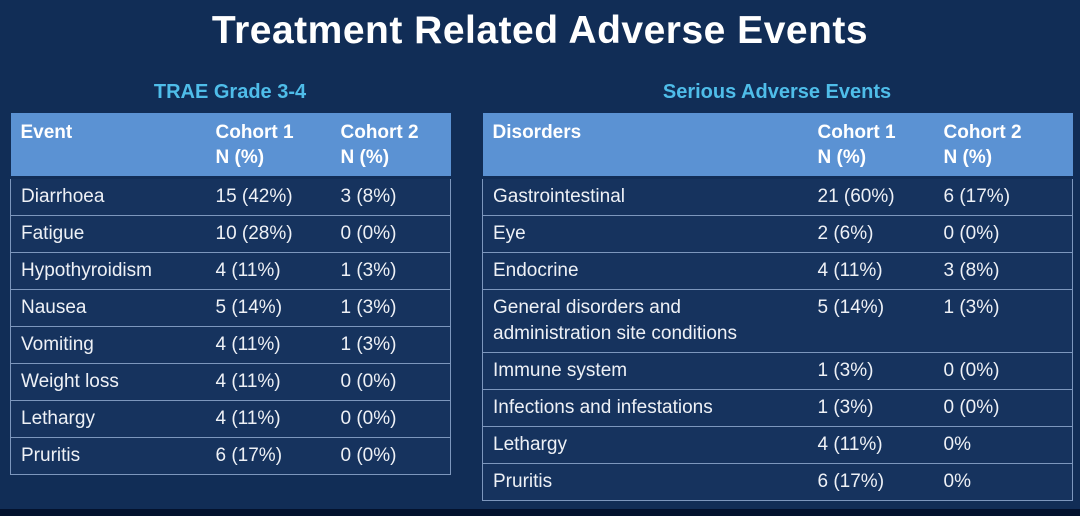 The height and width of the screenshot is (516, 1080). Describe the element at coordinates (108, 419) in the screenshot. I see `event-cell: Lethargy` at that location.